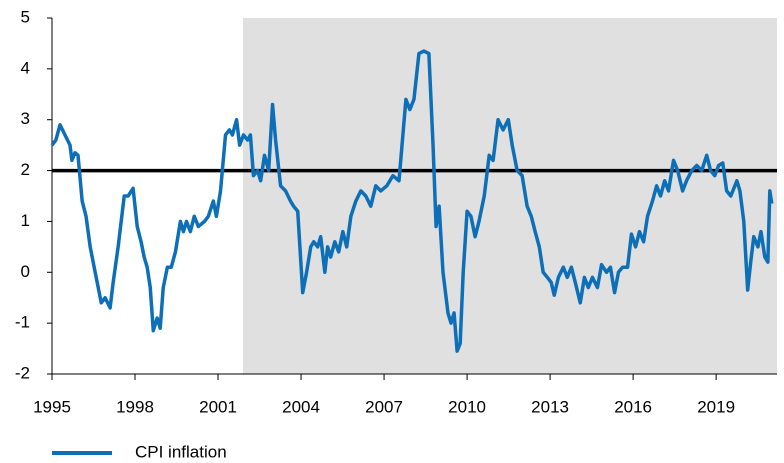  Describe the element at coordinates (25, 16) in the screenshot. I see `y-tick-label: 5` at that location.